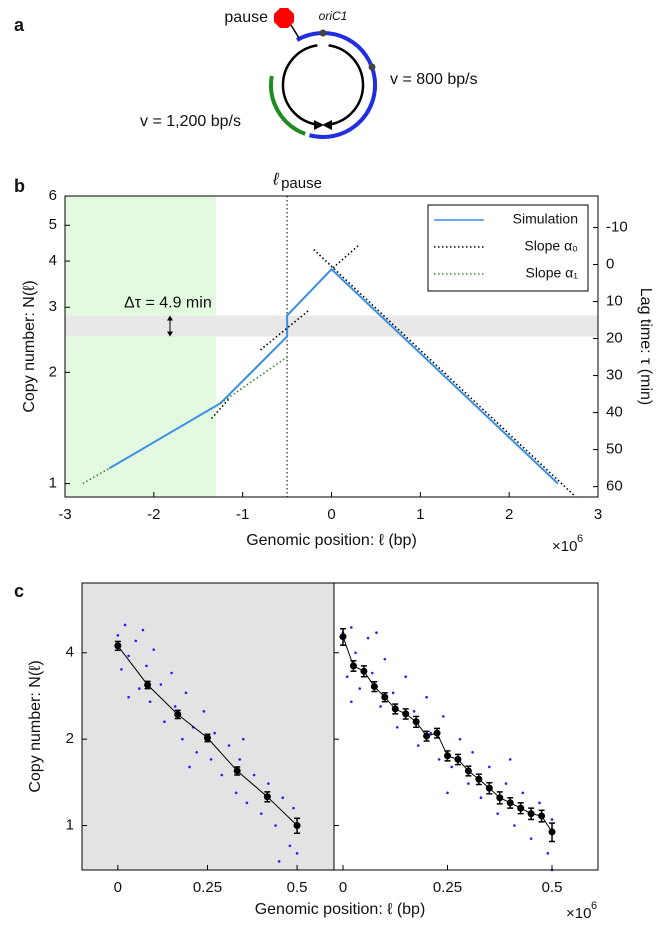 The image size is (670, 936). Describe the element at coordinates (287, 105) in the screenshot. I see `green-arc` at that location.